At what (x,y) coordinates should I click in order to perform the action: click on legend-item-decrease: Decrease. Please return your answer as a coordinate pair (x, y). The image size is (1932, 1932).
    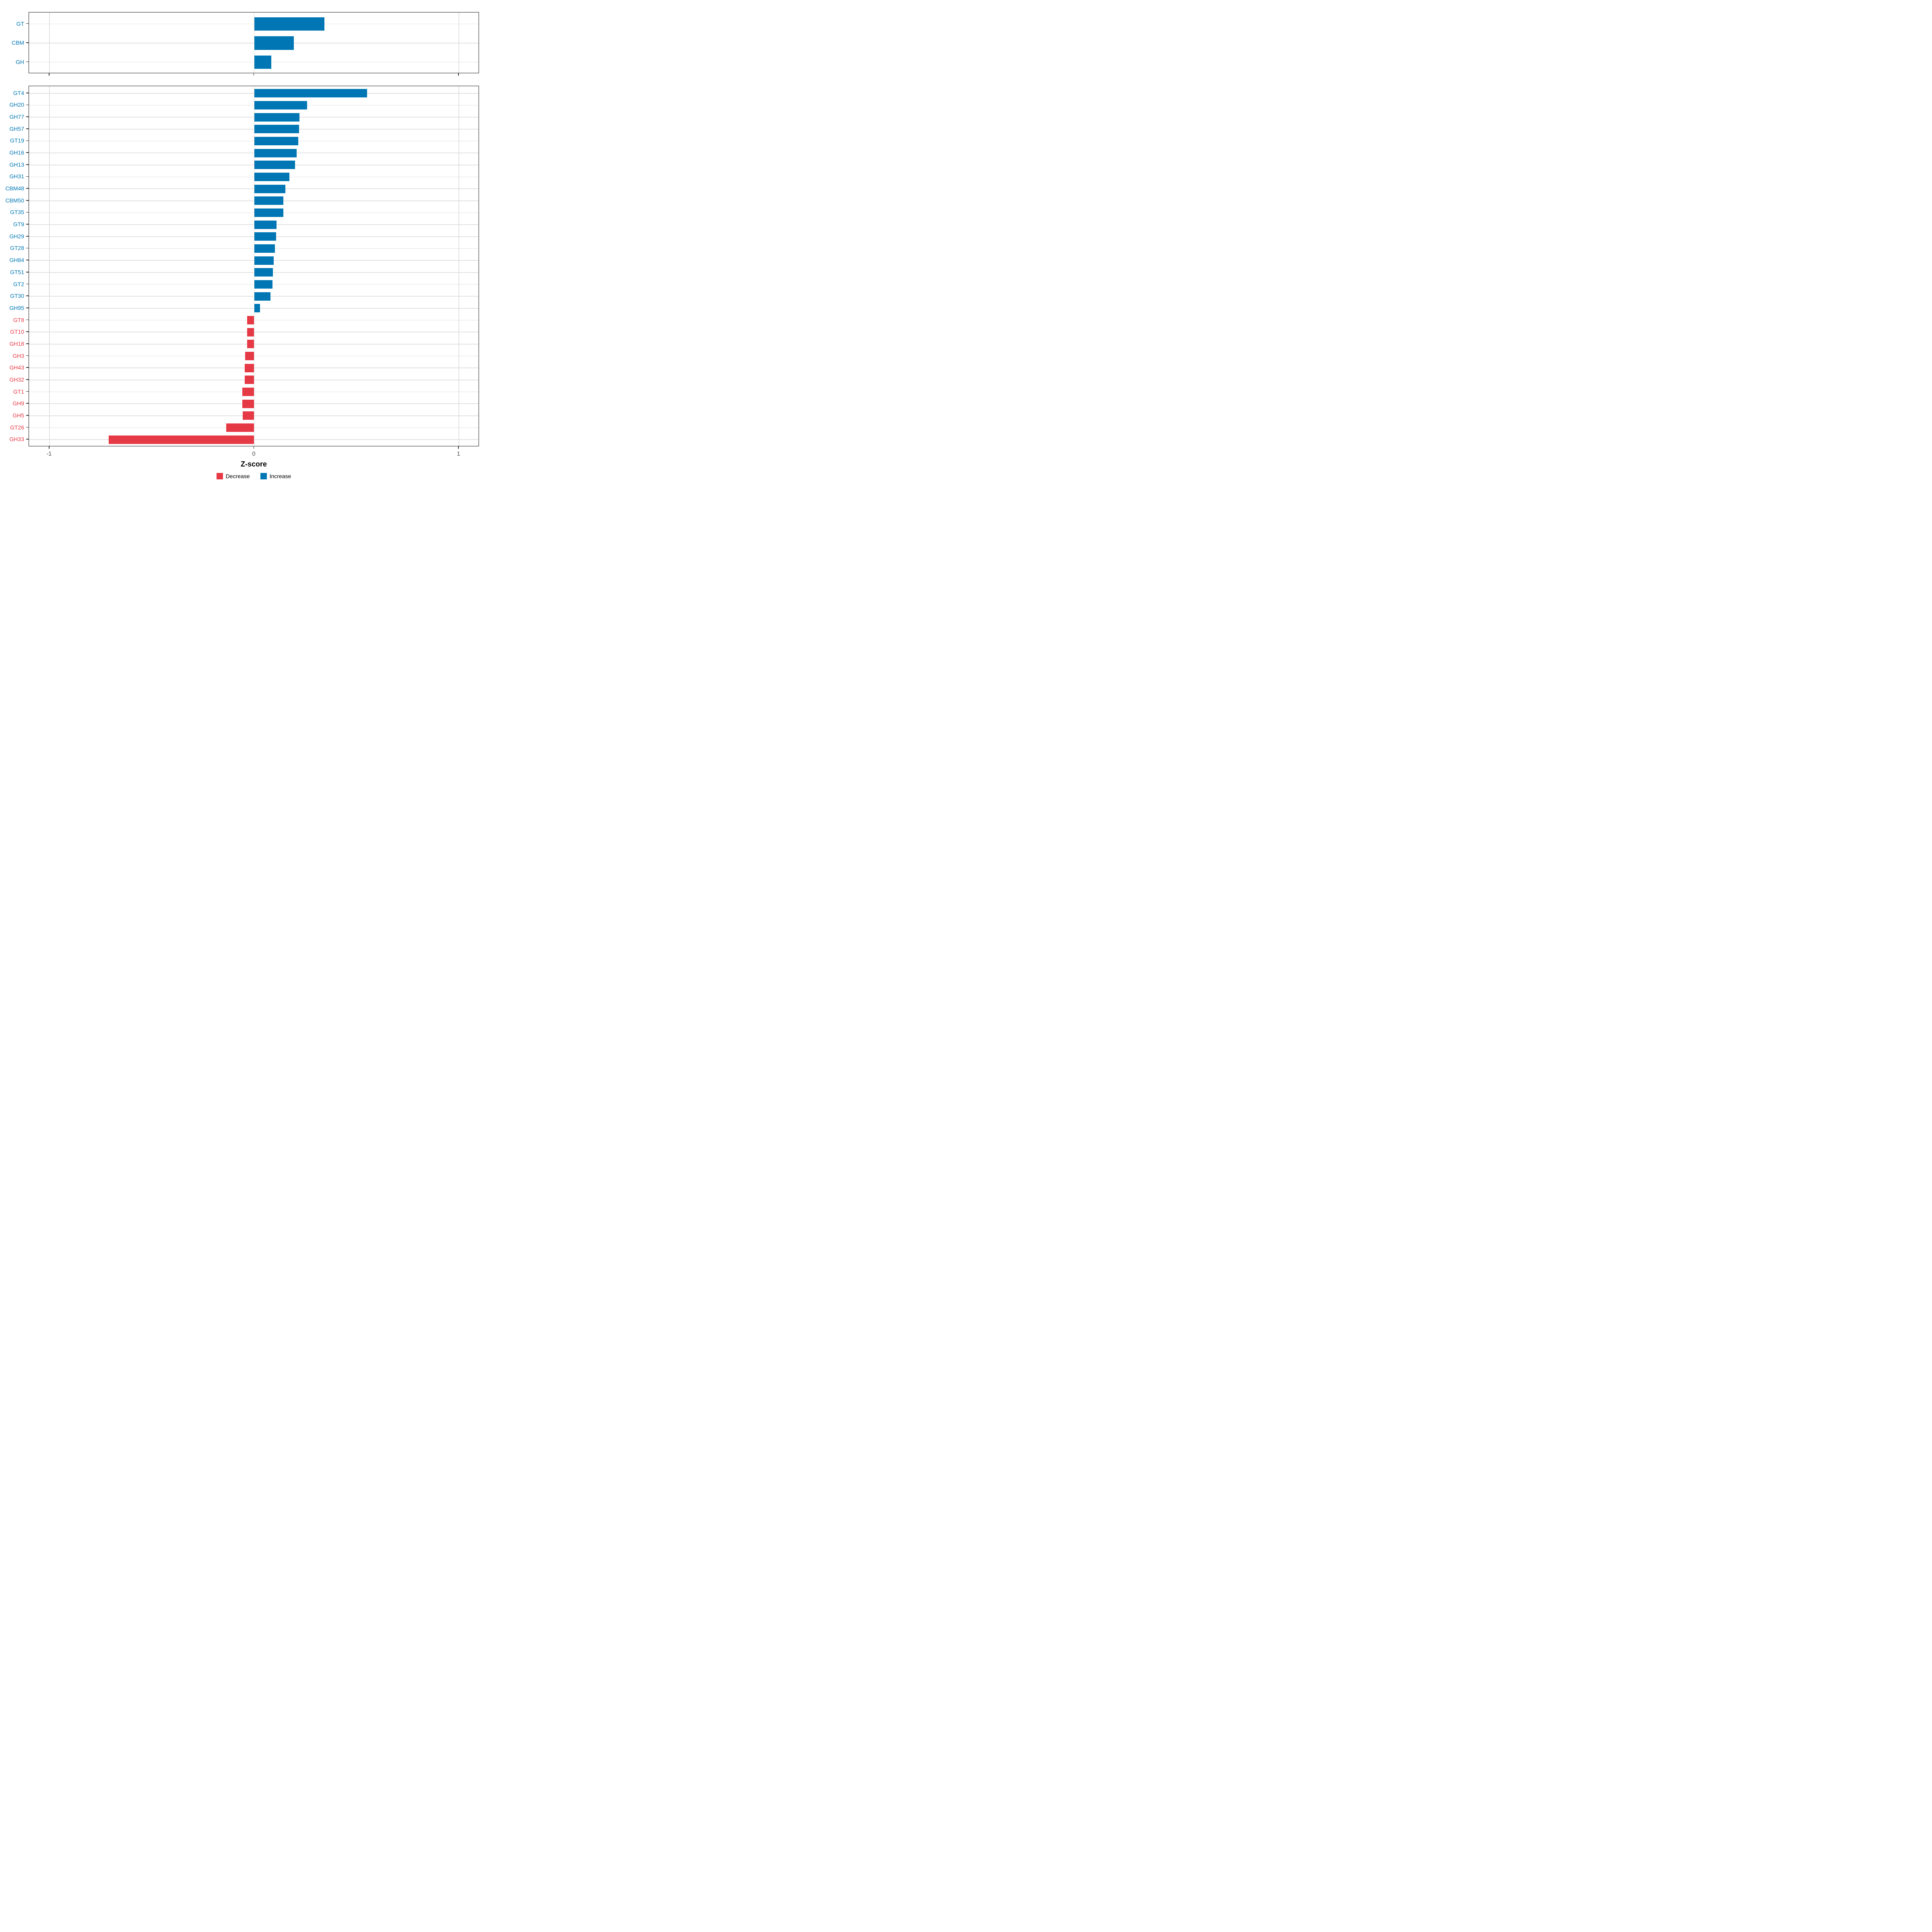
    Looking at the image, I should click on (233, 476).